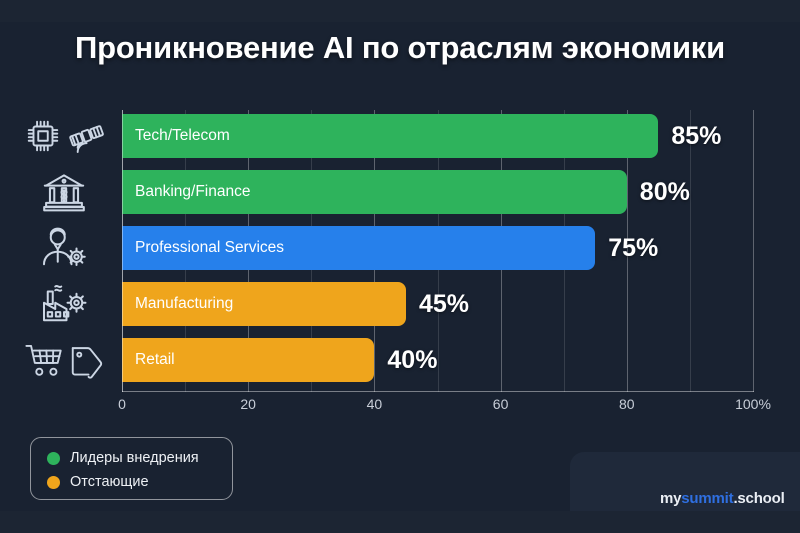  Describe the element at coordinates (43, 136) in the screenshot. I see `cpu-chip-icon` at that location.